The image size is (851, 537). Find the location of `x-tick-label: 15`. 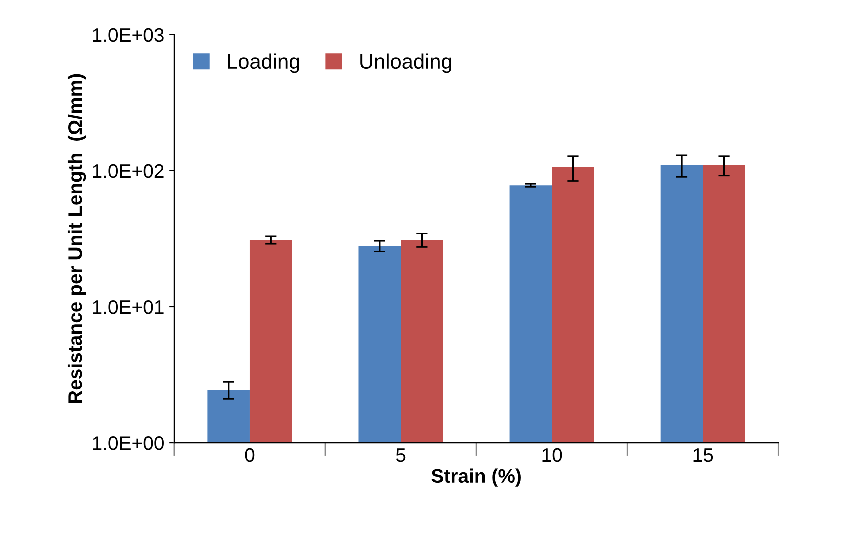

x-tick-label: 15 is located at coordinates (704, 455).